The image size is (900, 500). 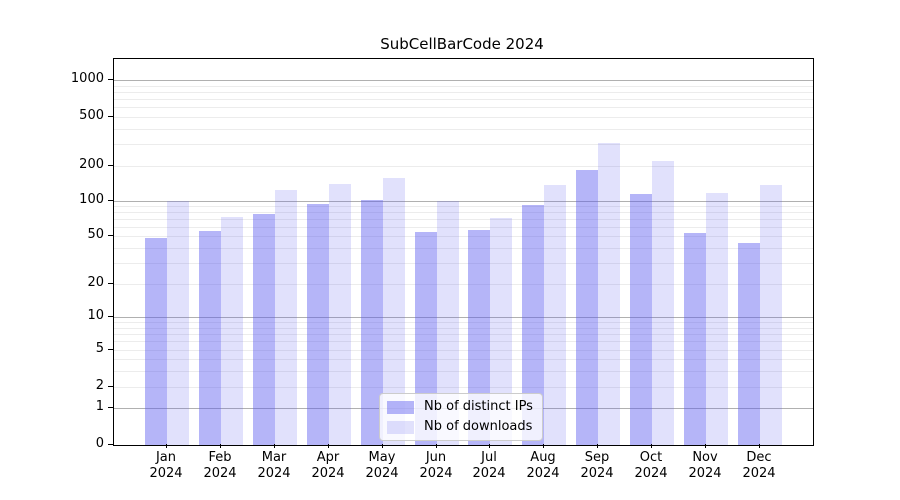 I want to click on ytick-label-50: 50, so click(x=95, y=234).